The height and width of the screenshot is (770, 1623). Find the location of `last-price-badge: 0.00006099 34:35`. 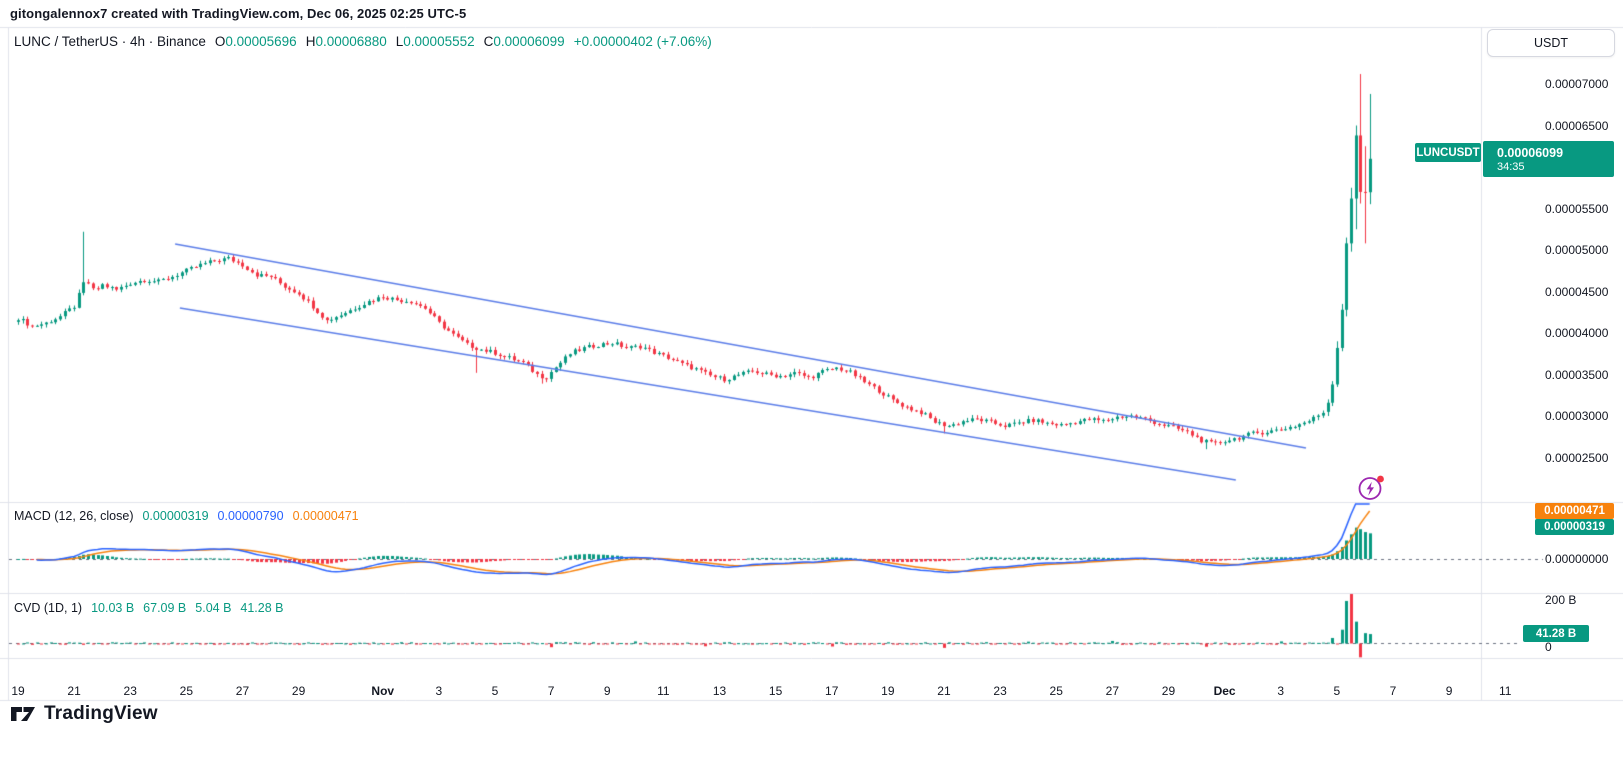

last-price-badge: 0.00006099 34:35 is located at coordinates (1548, 159).